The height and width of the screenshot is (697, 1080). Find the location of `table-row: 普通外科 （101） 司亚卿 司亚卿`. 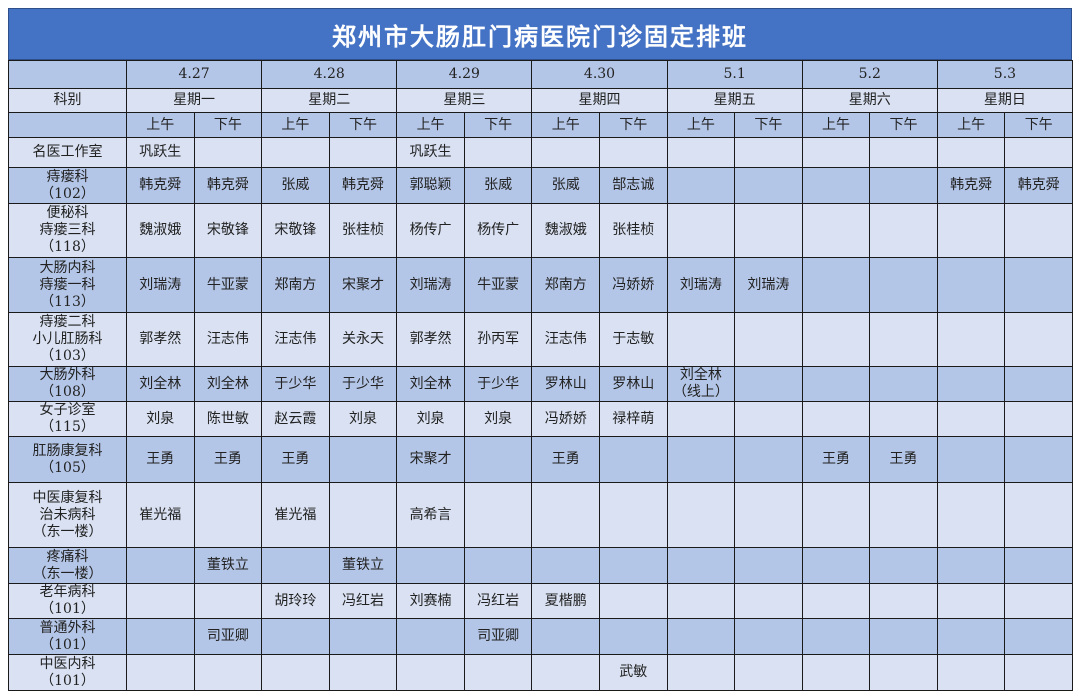

table-row: 普通外科 （101） 司亚卿 司亚卿 is located at coordinates (540, 636).